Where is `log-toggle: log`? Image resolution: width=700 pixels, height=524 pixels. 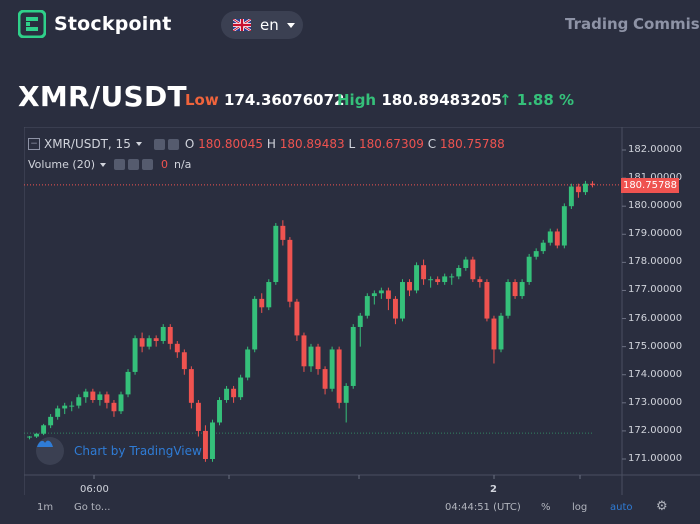
log-toggle: log is located at coordinates (580, 507).